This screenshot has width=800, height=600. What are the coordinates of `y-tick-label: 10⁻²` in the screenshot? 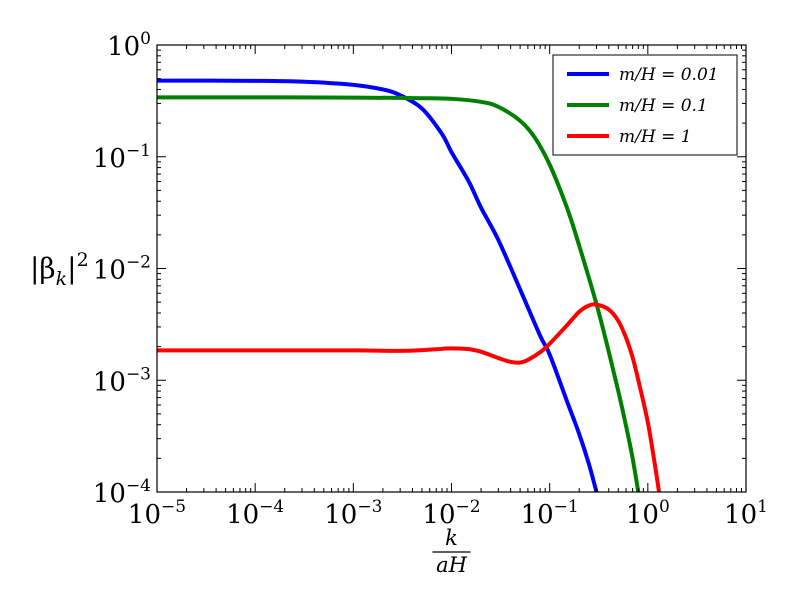 It's located at (122, 269).